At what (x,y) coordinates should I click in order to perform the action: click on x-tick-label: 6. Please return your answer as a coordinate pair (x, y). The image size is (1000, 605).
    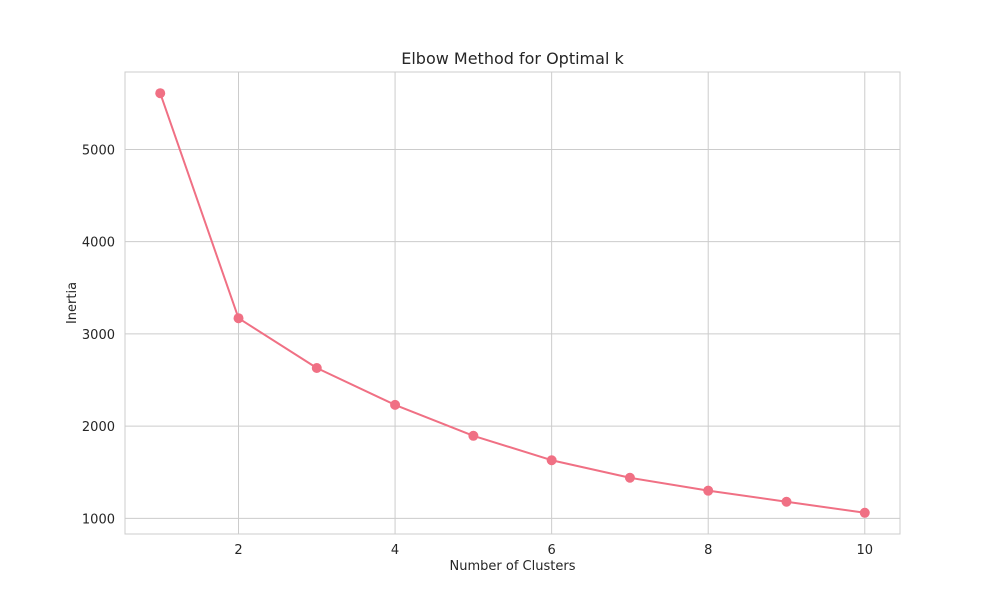
    Looking at the image, I should click on (552, 550).